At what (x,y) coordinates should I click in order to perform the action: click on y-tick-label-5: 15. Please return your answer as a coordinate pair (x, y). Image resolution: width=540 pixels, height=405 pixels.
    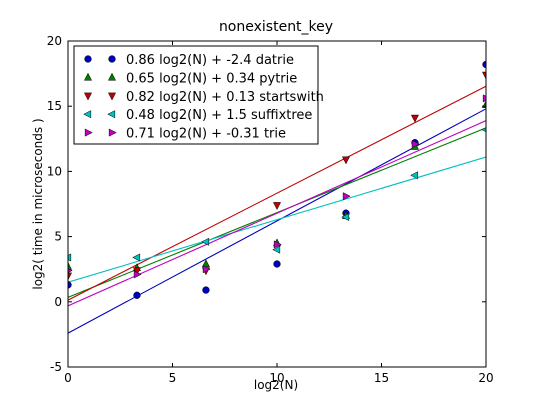
    Looking at the image, I should click on (54, 106).